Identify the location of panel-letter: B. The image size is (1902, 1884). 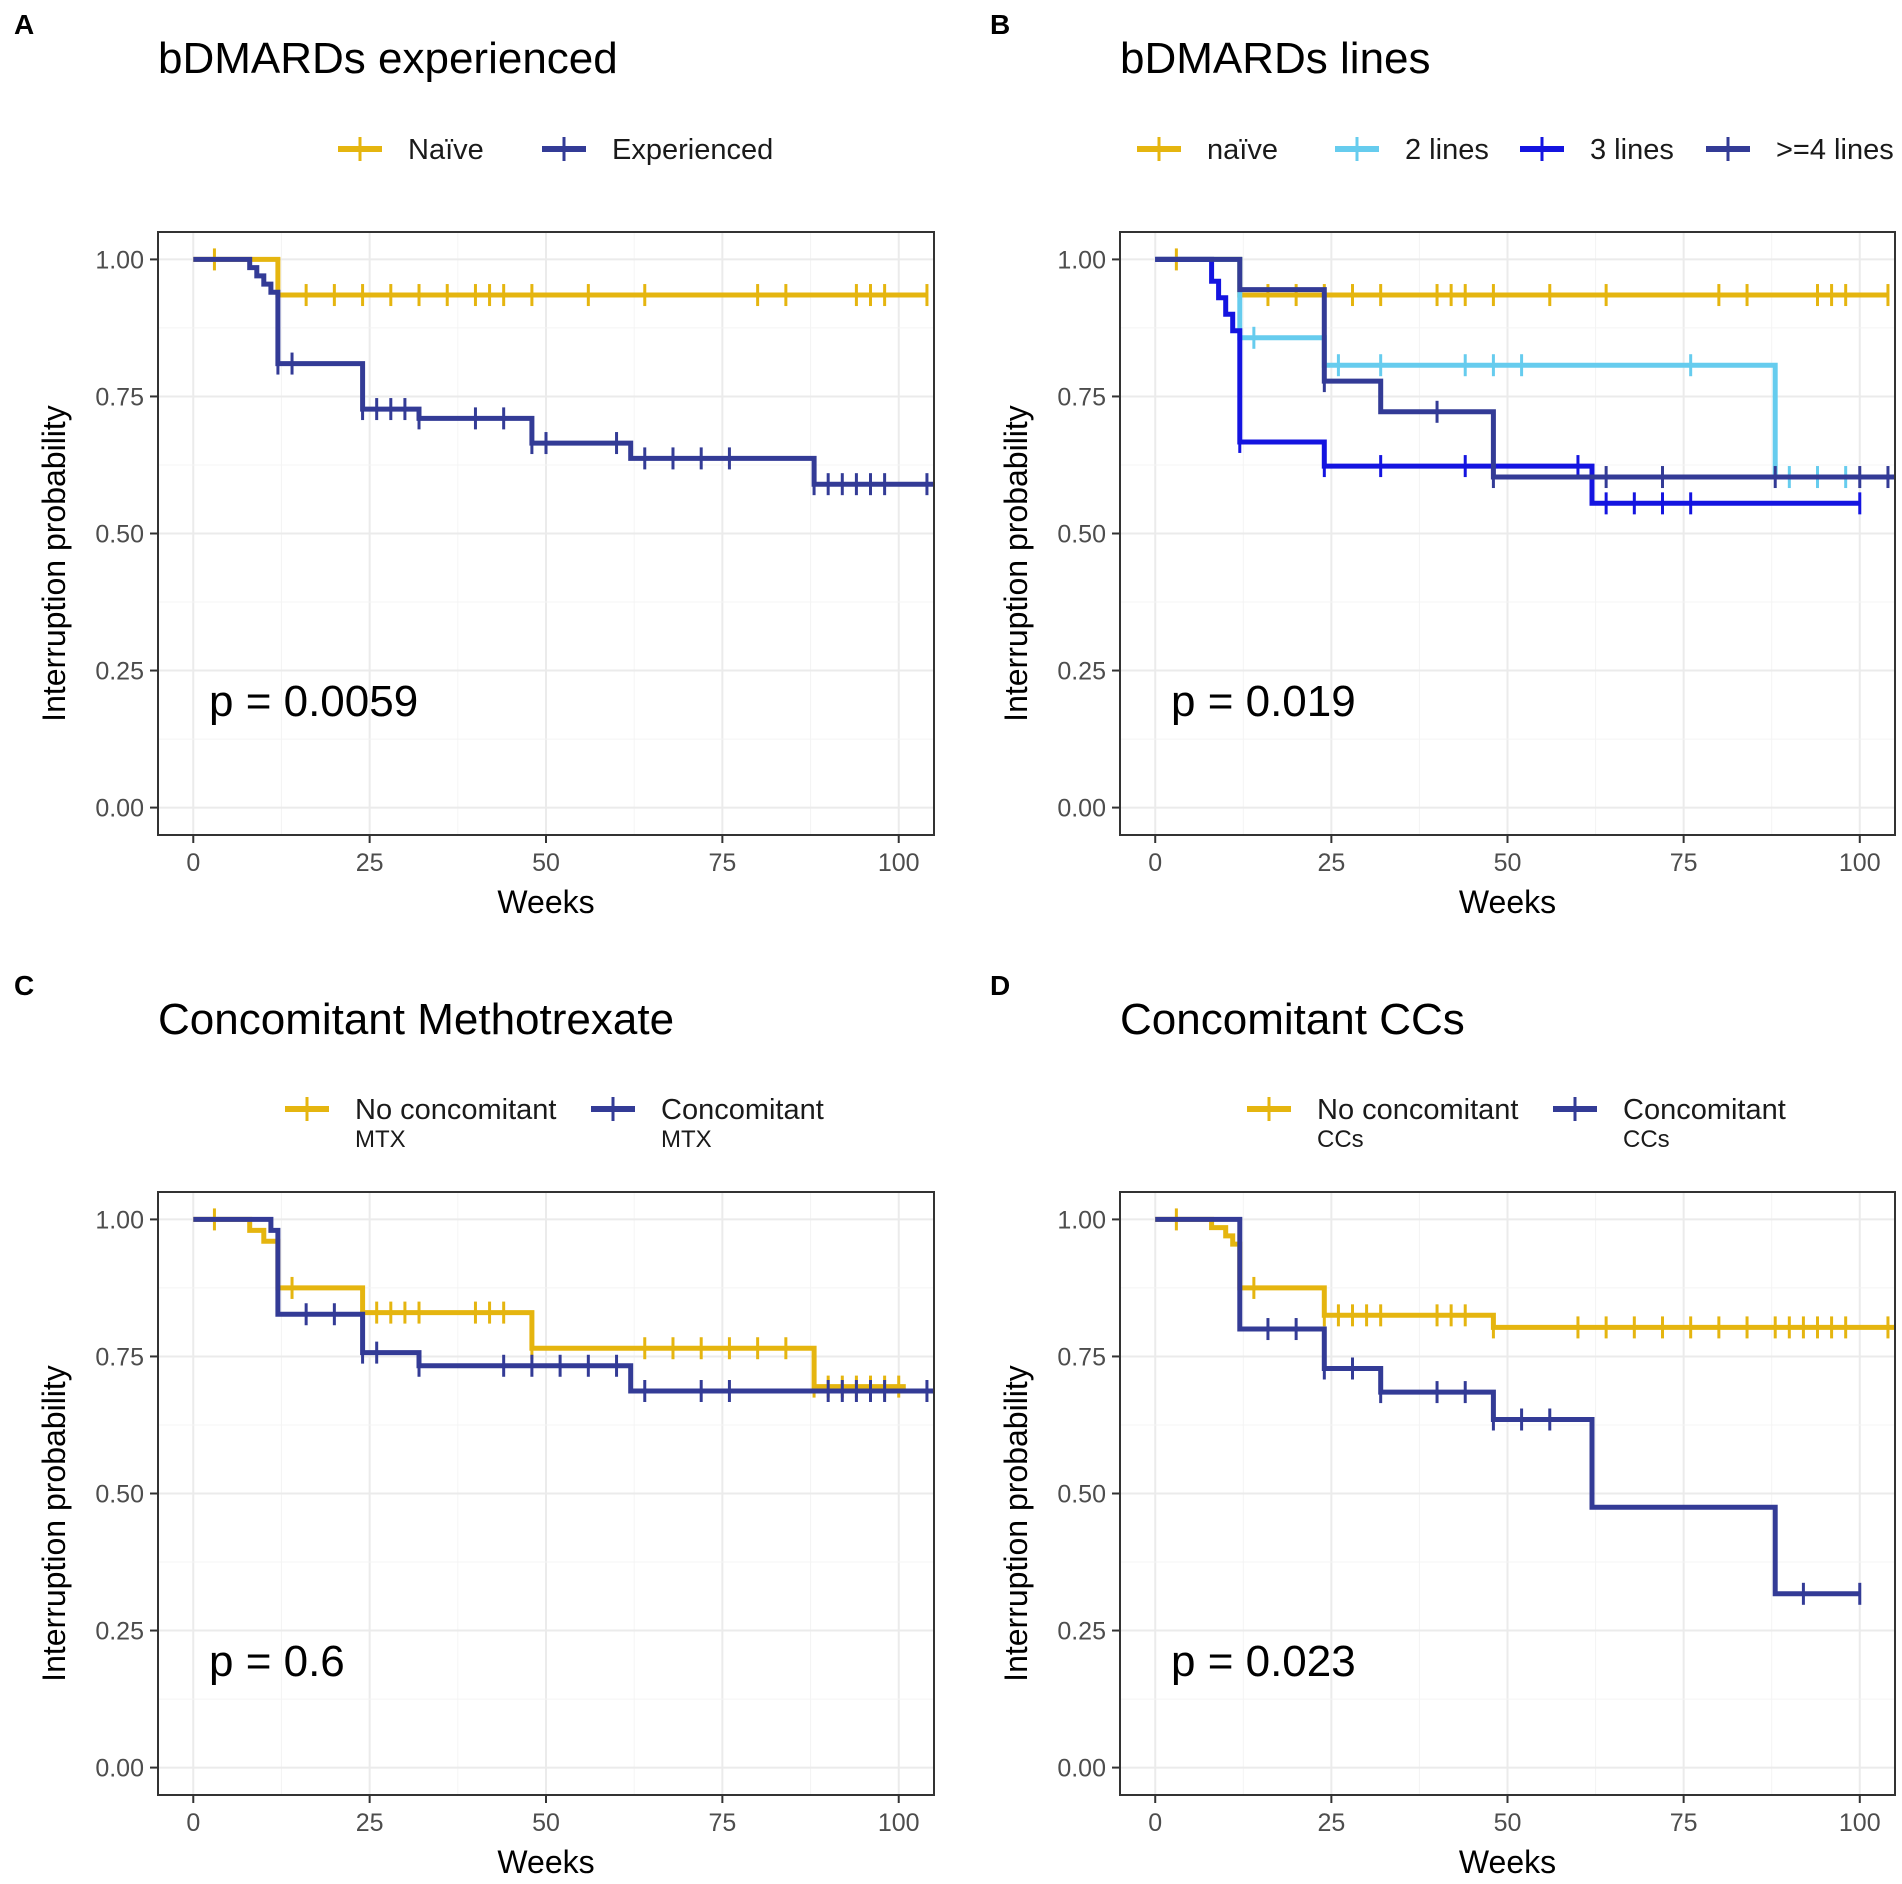
(1000, 24).